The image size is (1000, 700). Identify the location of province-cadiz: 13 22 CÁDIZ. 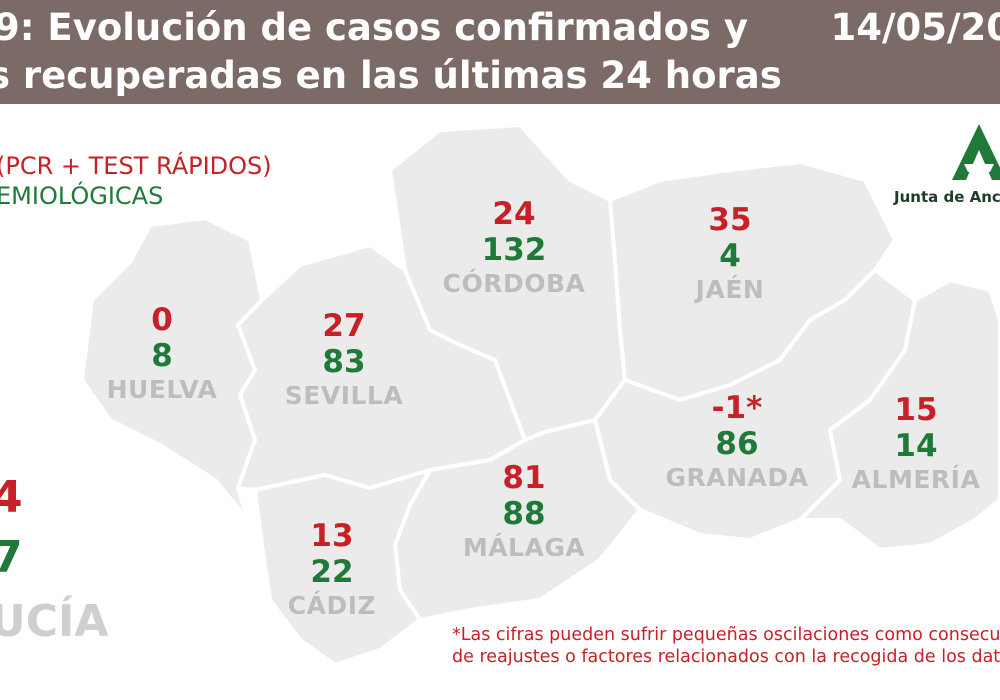
(332, 570).